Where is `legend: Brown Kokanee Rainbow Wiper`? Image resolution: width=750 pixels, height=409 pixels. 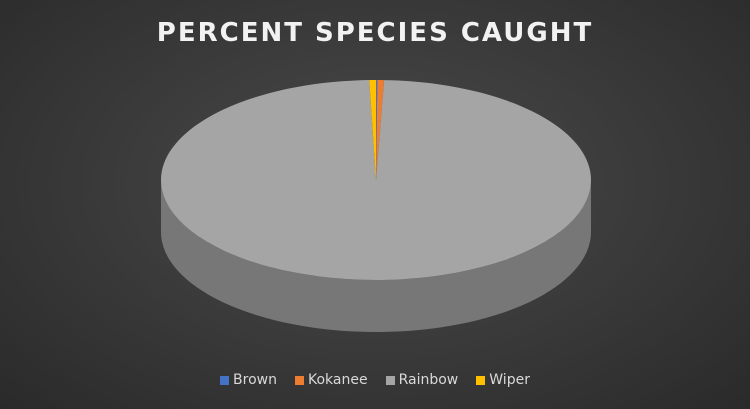 legend: Brown Kokanee Rainbow Wiper is located at coordinates (375, 380).